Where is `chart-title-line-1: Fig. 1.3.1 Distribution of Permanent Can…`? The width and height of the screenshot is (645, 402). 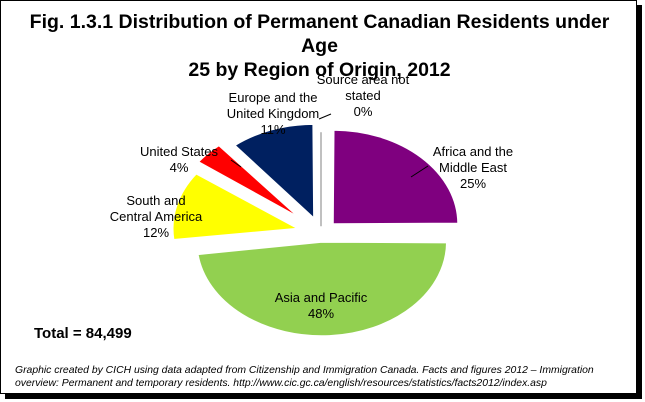 chart-title-line-1: Fig. 1.3.1 Distribution of Permanent Can… is located at coordinates (319, 34).